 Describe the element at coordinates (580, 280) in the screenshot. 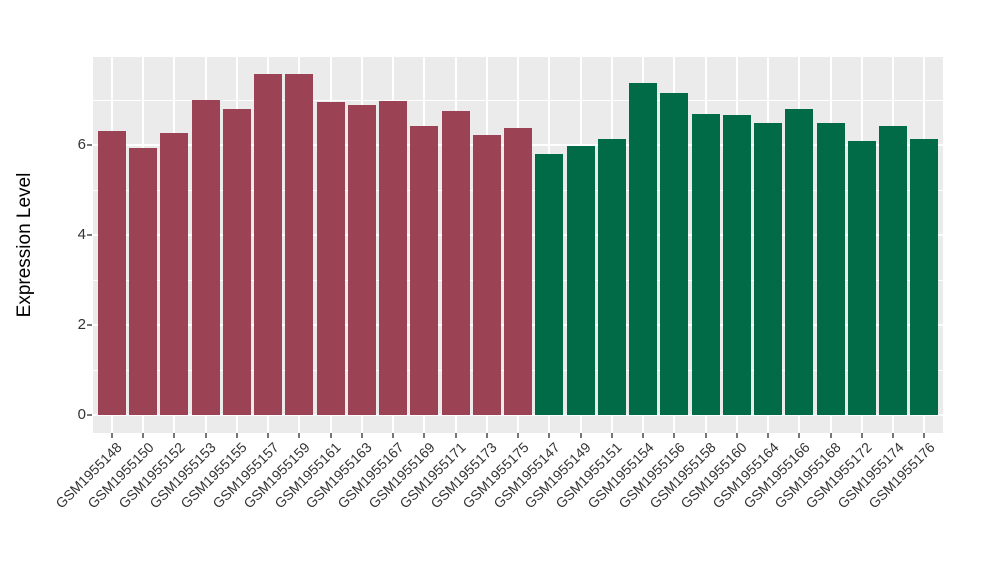

I see `bar-GSM1955149` at that location.